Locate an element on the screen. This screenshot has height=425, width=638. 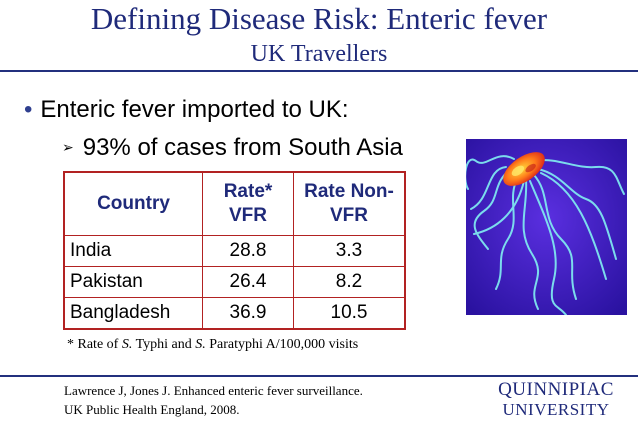
top-divider is located at coordinates (319, 71).